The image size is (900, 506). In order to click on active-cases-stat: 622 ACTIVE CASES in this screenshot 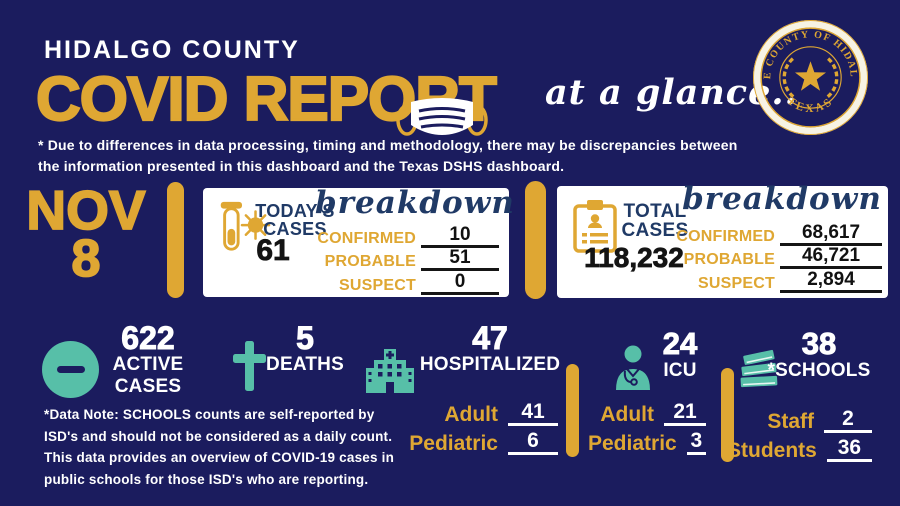, I will do `click(148, 360)`.